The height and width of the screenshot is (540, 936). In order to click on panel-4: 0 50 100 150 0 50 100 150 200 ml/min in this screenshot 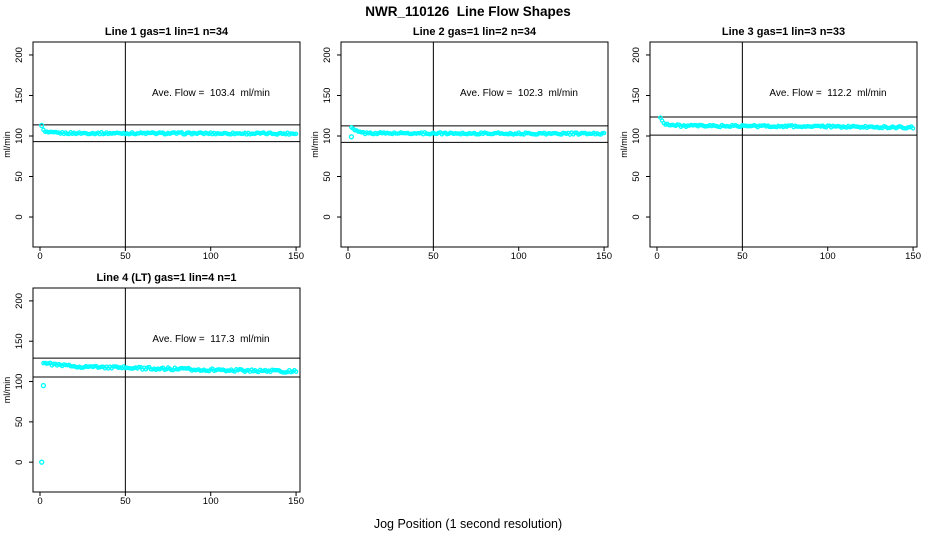, I will do `click(153, 397)`.